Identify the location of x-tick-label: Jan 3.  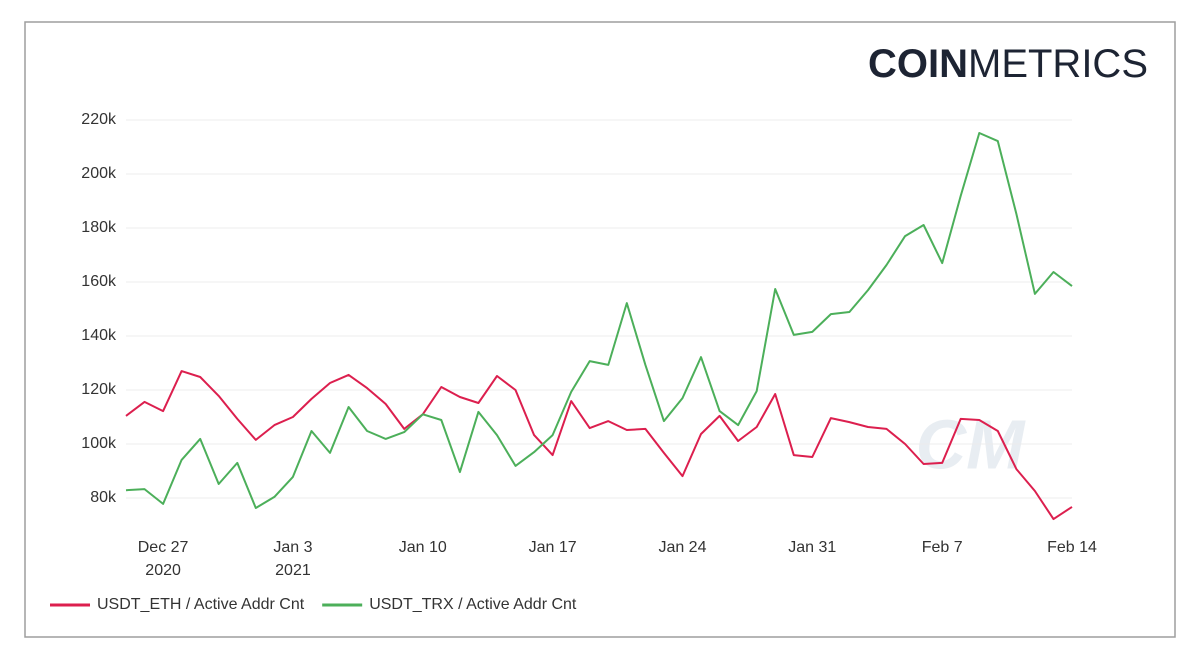
(292, 547).